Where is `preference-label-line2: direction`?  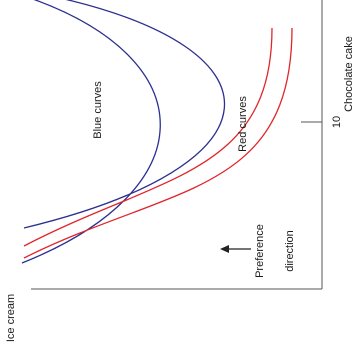
preference-label-line2: direction is located at coordinates (290, 251).